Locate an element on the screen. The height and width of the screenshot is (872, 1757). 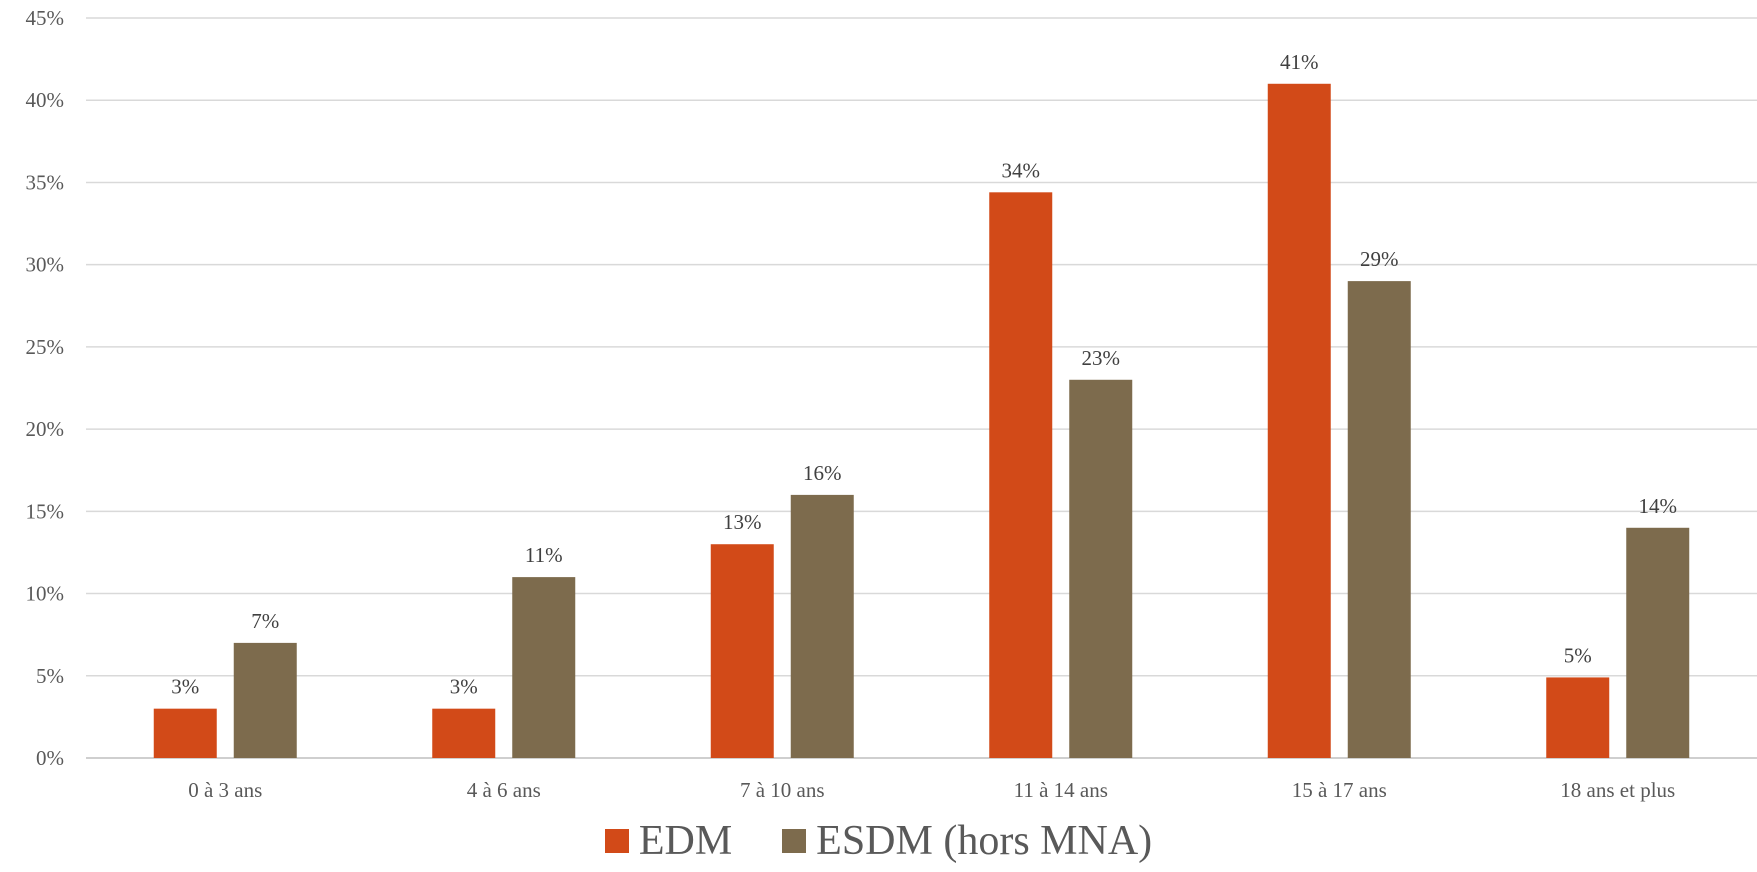
y-tick-label: 0% is located at coordinates (50, 758).